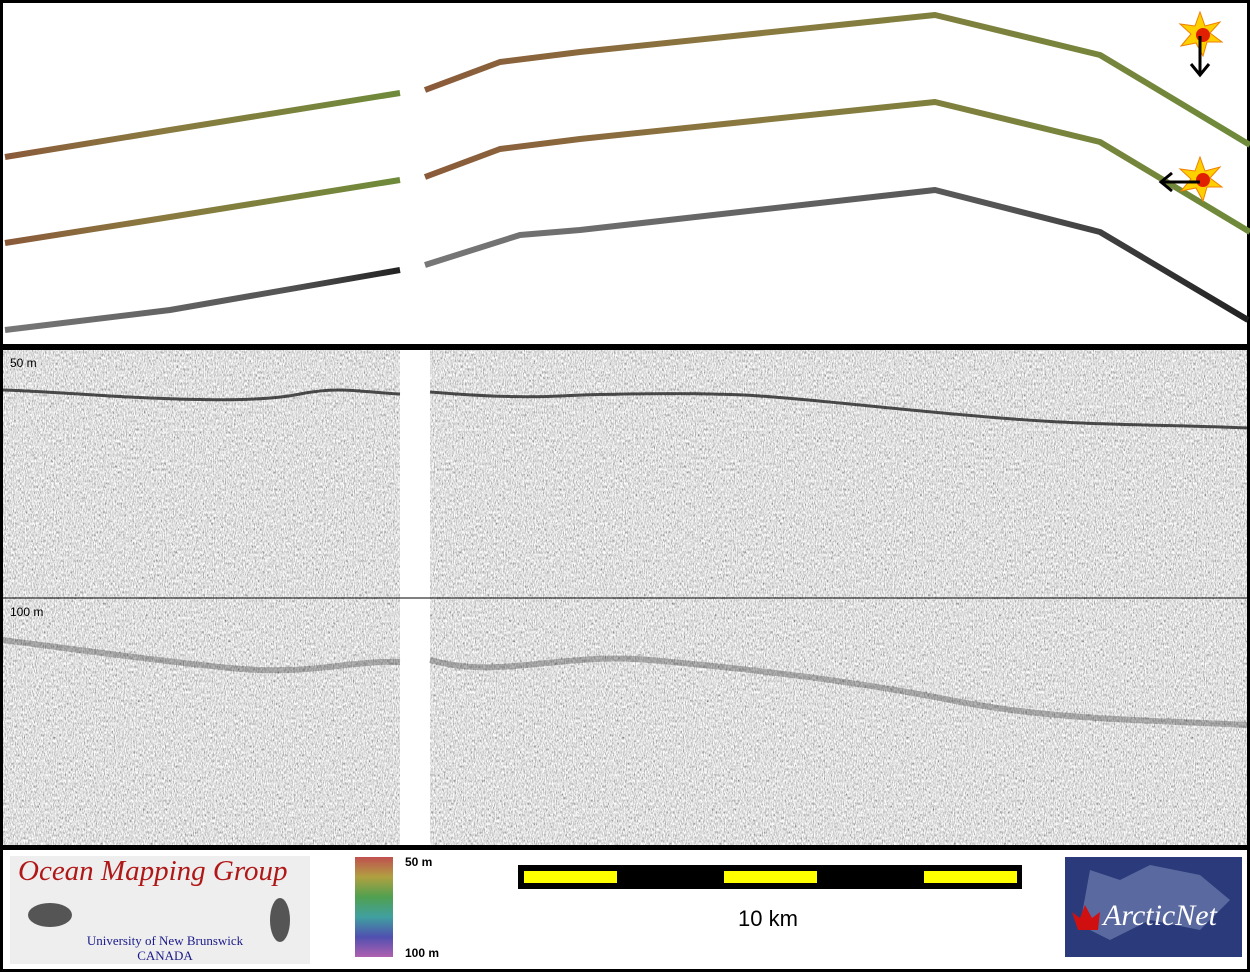 This screenshot has width=1250, height=972. Describe the element at coordinates (418, 862) in the screenshot. I see `colorbar-label: 50 m` at that location.